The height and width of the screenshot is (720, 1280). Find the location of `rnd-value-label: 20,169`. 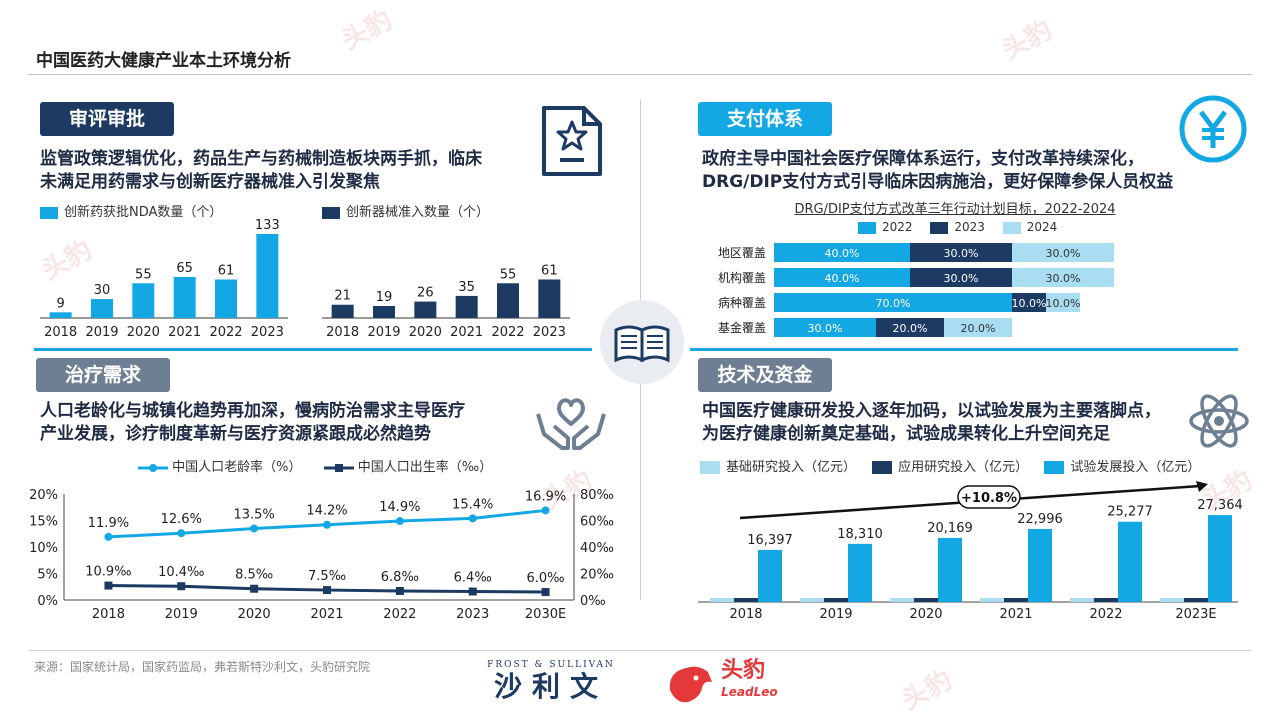

rnd-value-label: 20,169 is located at coordinates (950, 528).